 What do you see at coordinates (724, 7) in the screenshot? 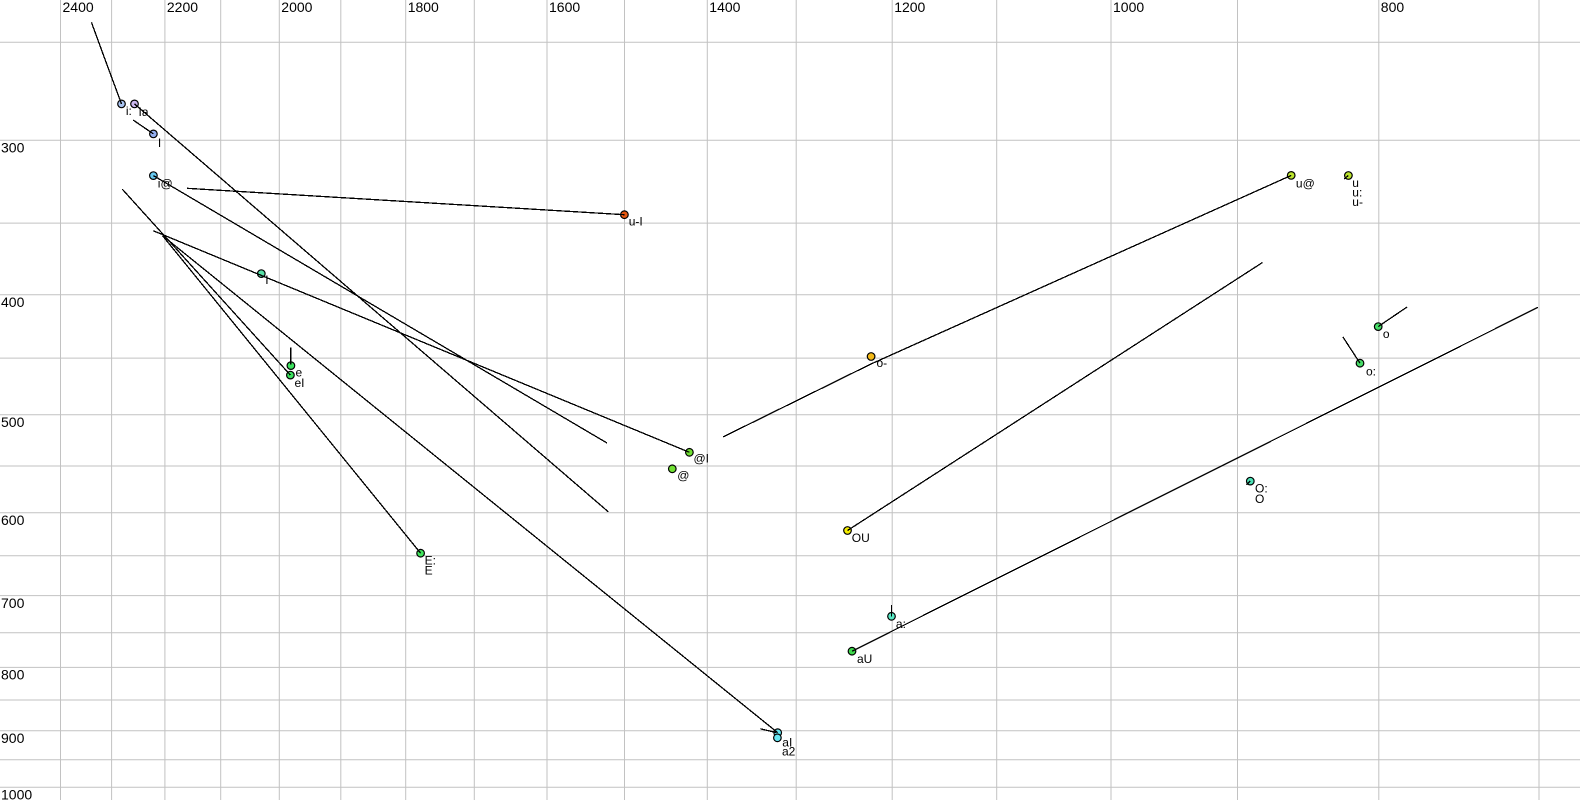
I see `svg-text: 1400` at bounding box center [724, 7].